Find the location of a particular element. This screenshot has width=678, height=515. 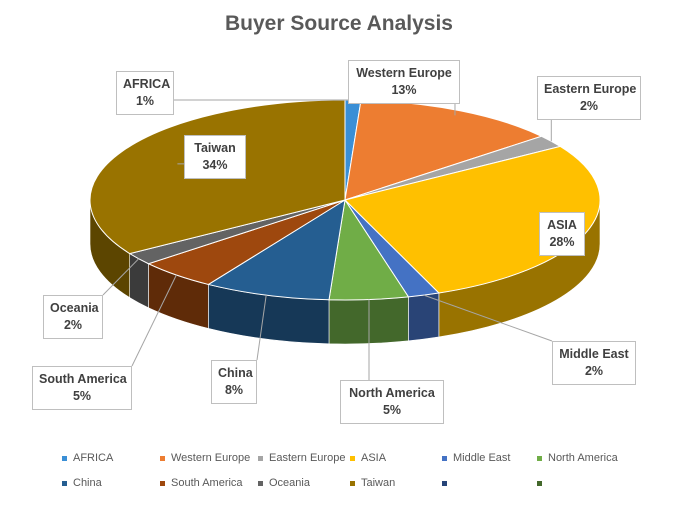

data-label-name: North America is located at coordinates (392, 393).